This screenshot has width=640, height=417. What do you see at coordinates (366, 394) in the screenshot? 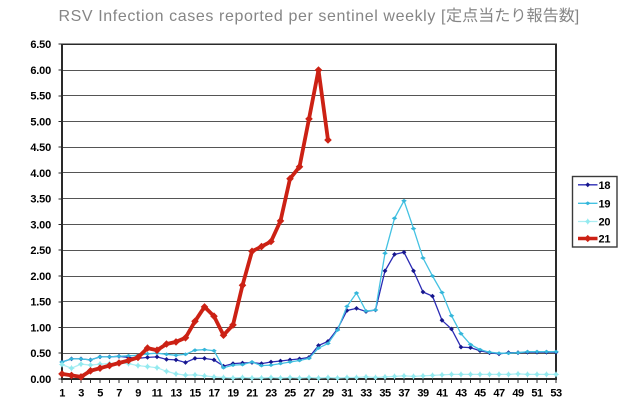
I see `svg-text: 33` at bounding box center [366, 394].